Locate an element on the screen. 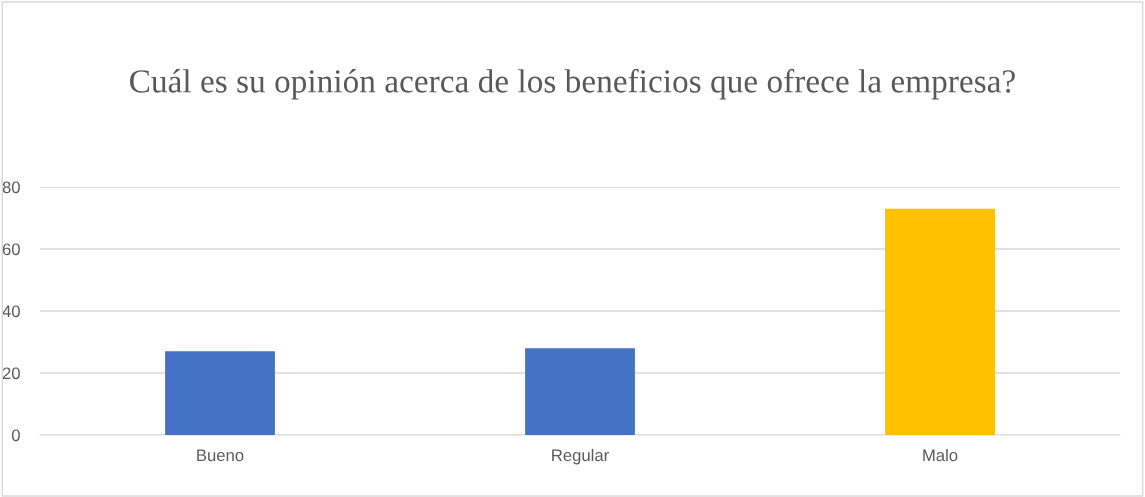  y-tick-label: 60 is located at coordinates (11, 249).